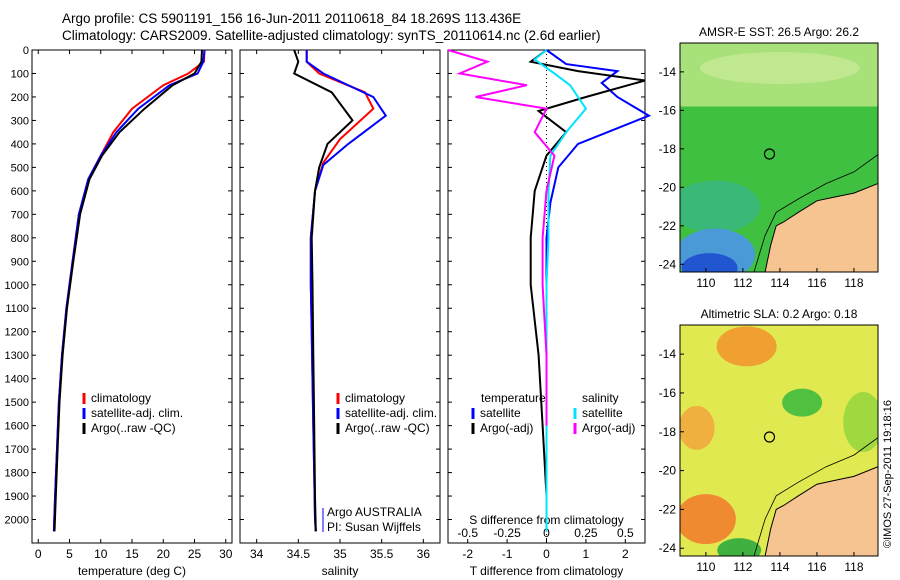 This screenshot has width=900, height=580. What do you see at coordinates (20, 168) in the screenshot?
I see `y-tick-label: 500` at bounding box center [20, 168].